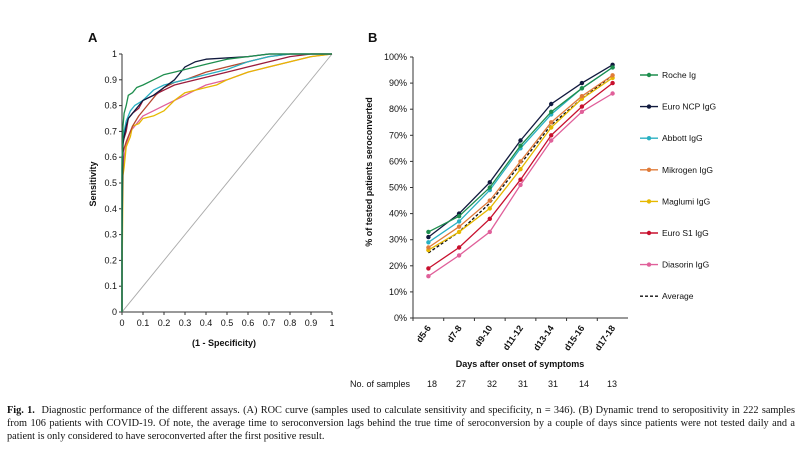  I want to click on caption-label: Fig. 1., so click(21, 410).